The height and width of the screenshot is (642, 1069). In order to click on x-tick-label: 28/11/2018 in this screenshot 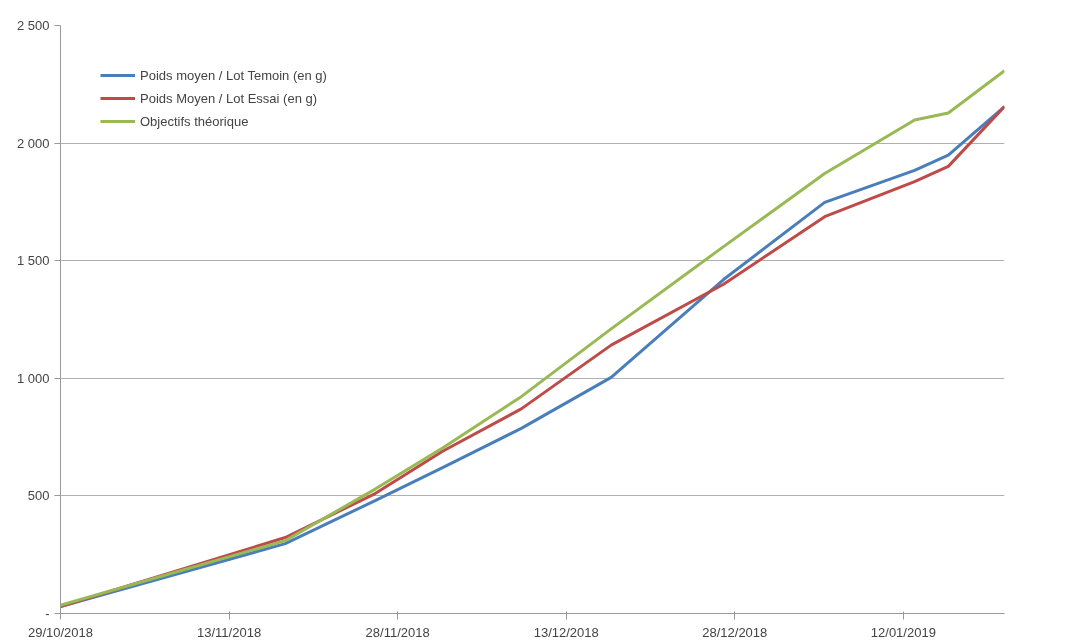, I will do `click(397, 632)`.